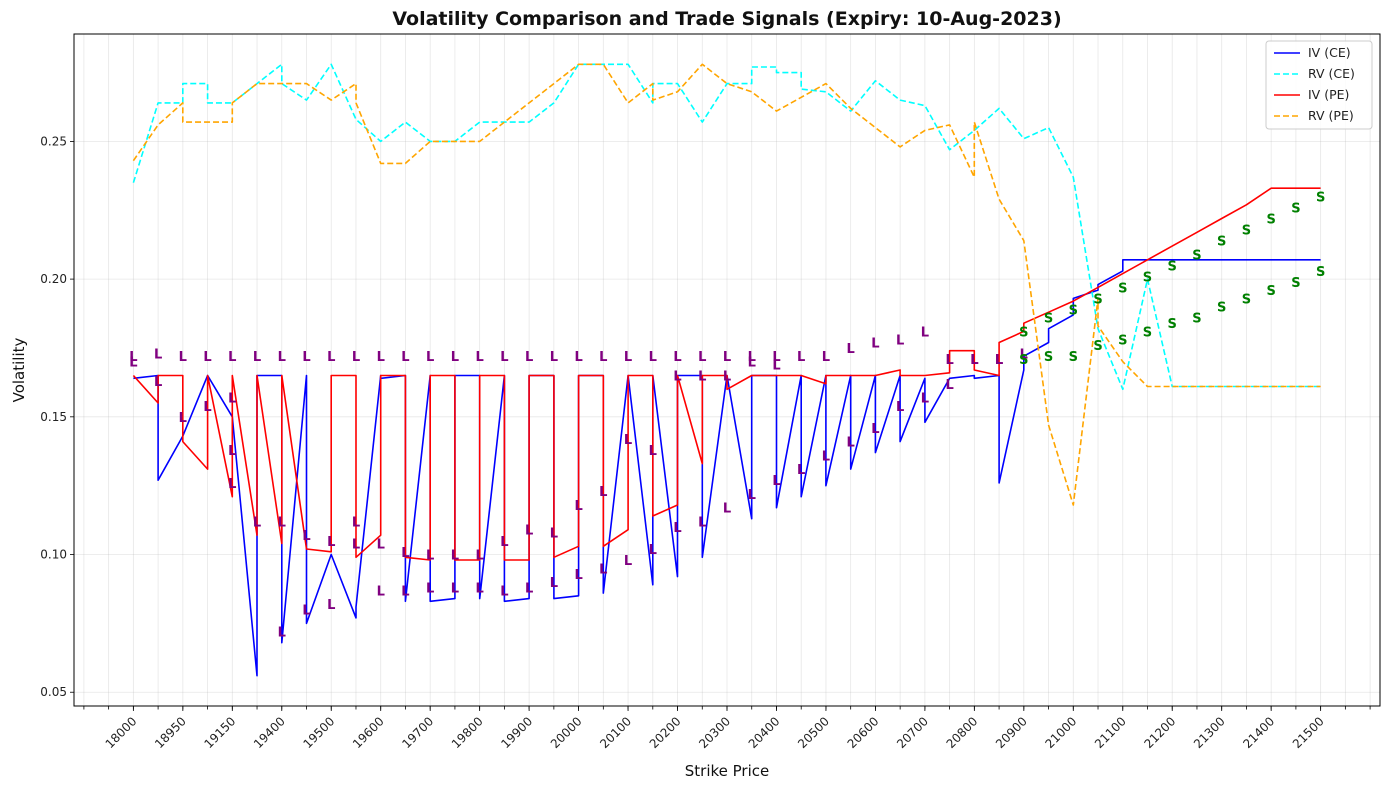 The image size is (1389, 790). I want to click on y-axis-ticks: 0.05 0.10 0.15 0.20 0.25, so click(57, 416).